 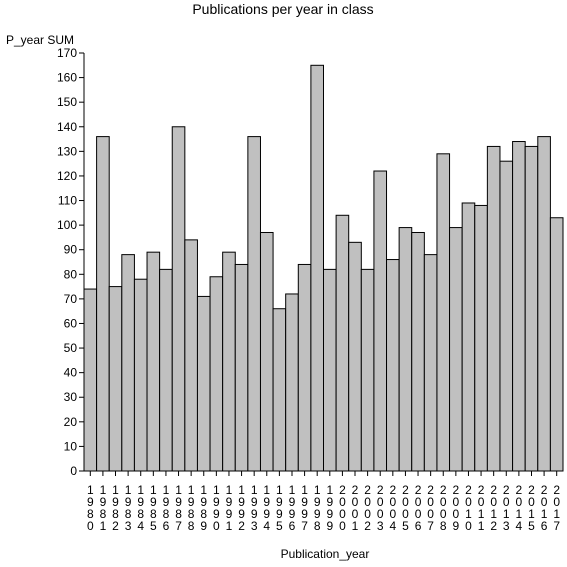 What do you see at coordinates (481, 338) in the screenshot?
I see `bar-2011` at bounding box center [481, 338].